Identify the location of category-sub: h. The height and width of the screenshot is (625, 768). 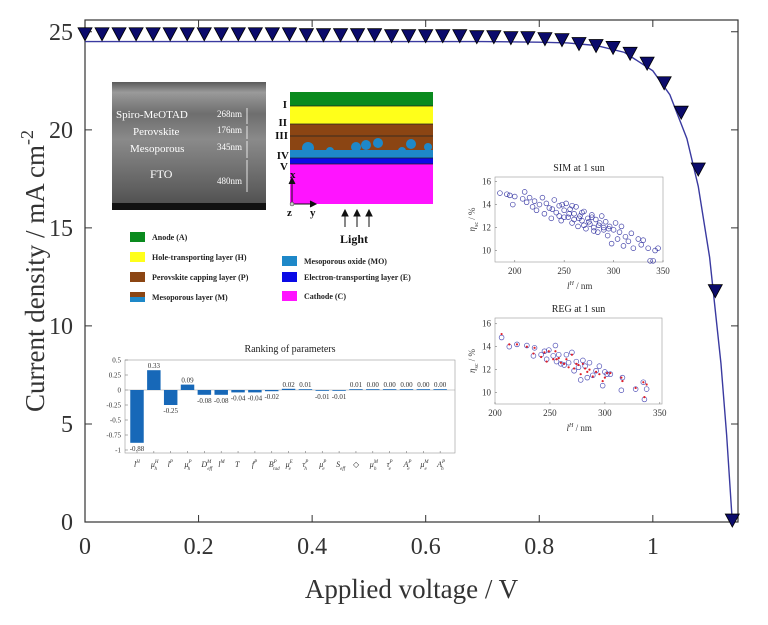
(155, 469).